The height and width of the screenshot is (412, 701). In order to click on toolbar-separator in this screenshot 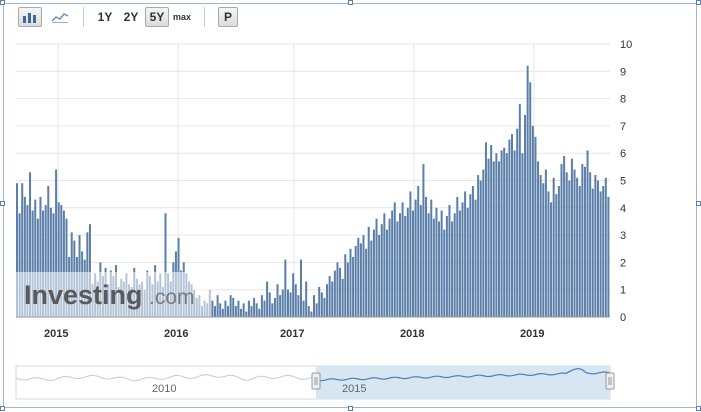, I will do `click(83, 17)`.